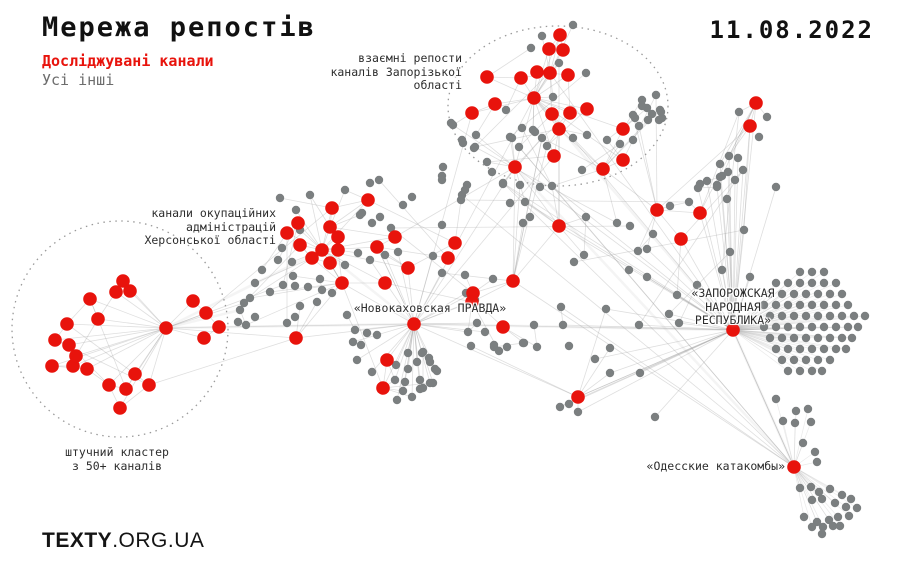 The image size is (908, 567). What do you see at coordinates (179, 27) in the screenshot?
I see `page-title: Мережа репостів` at bounding box center [179, 27].